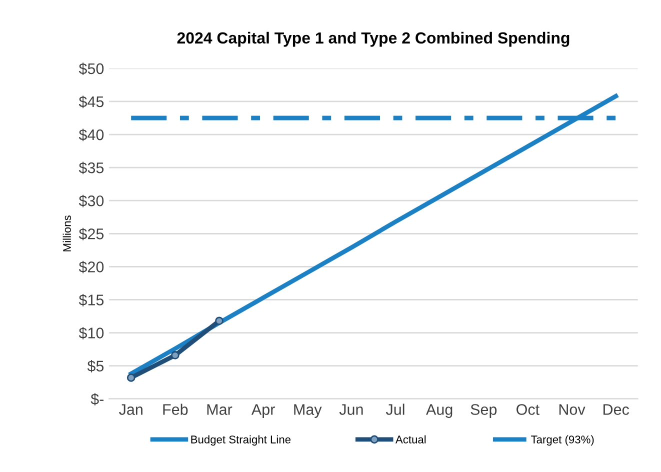 This screenshot has height=472, width=661. Describe the element at coordinates (263, 411) in the screenshot. I see `x-tick-label: Apr` at that location.